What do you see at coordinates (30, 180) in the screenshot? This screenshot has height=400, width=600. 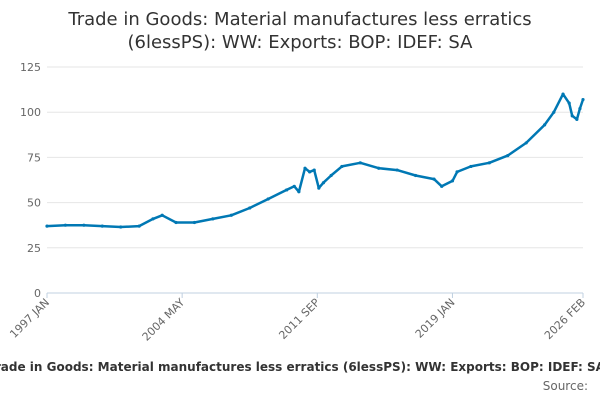 I see `y-axis: 0 25 50 75 100 125` at bounding box center [30, 180].